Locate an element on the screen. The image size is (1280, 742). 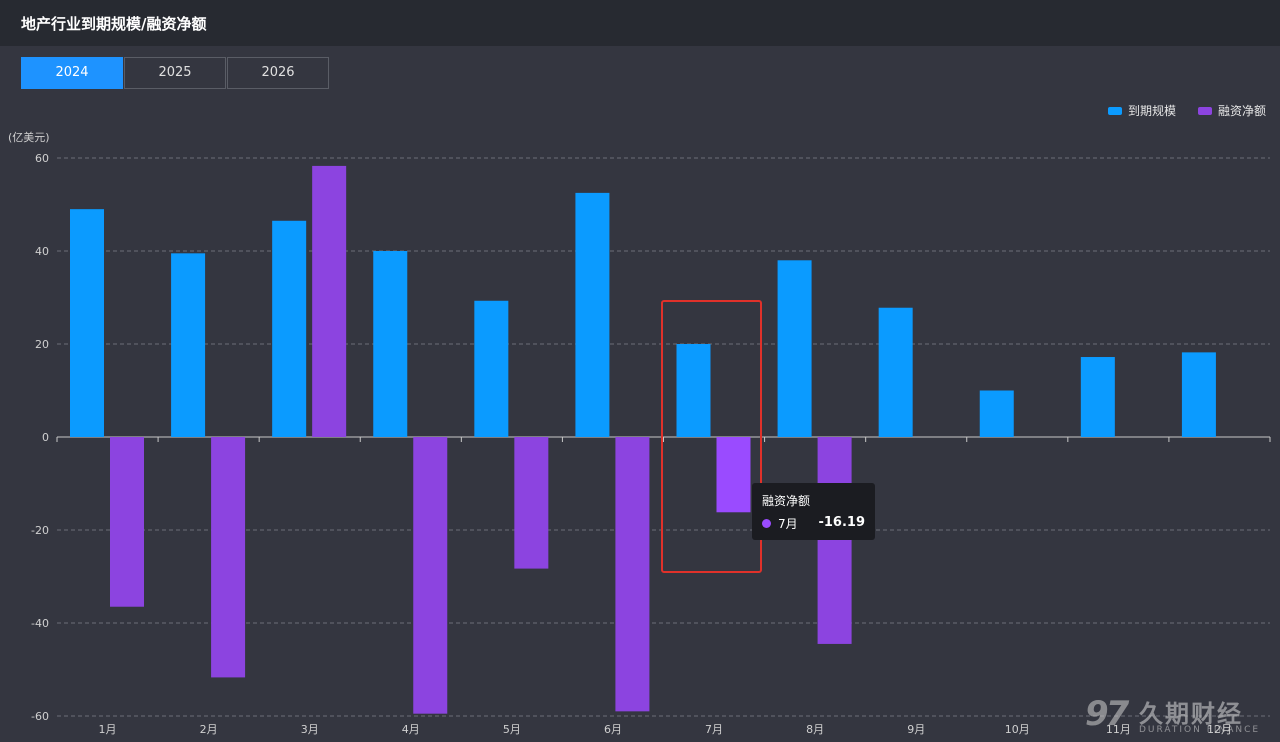
y-tick-label: 20 is located at coordinates (42, 344).